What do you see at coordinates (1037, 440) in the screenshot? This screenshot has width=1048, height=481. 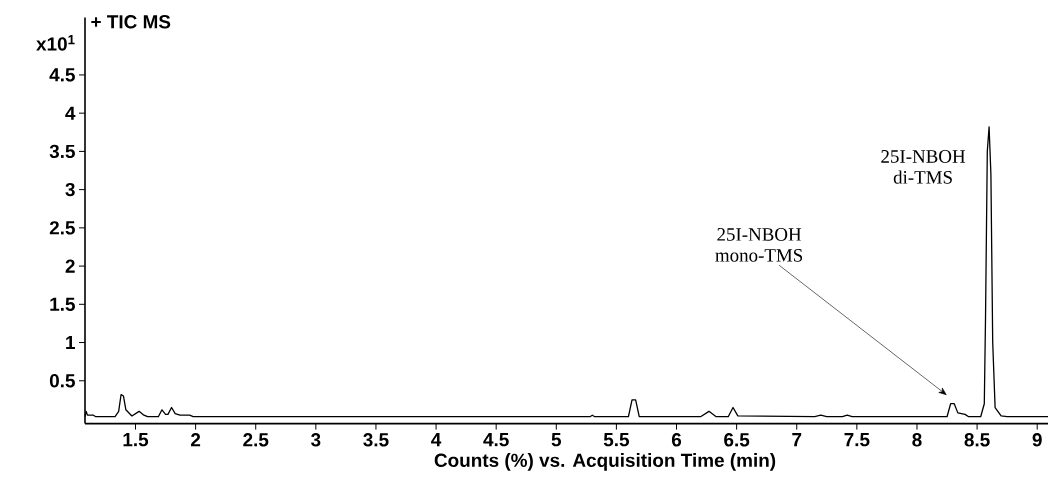 I see `x-tick-label: 9` at bounding box center [1037, 440].